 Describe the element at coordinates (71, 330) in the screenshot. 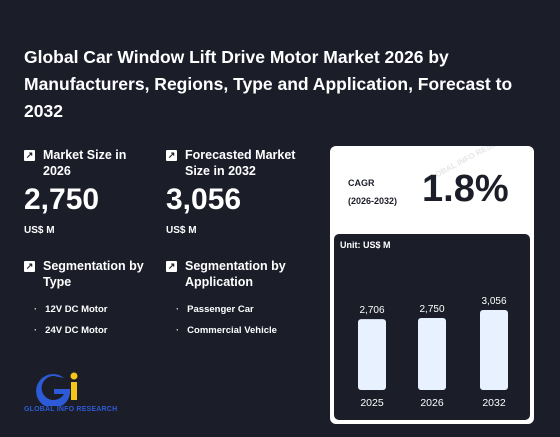

I see `list-item: · 24V DC Motor` at that location.